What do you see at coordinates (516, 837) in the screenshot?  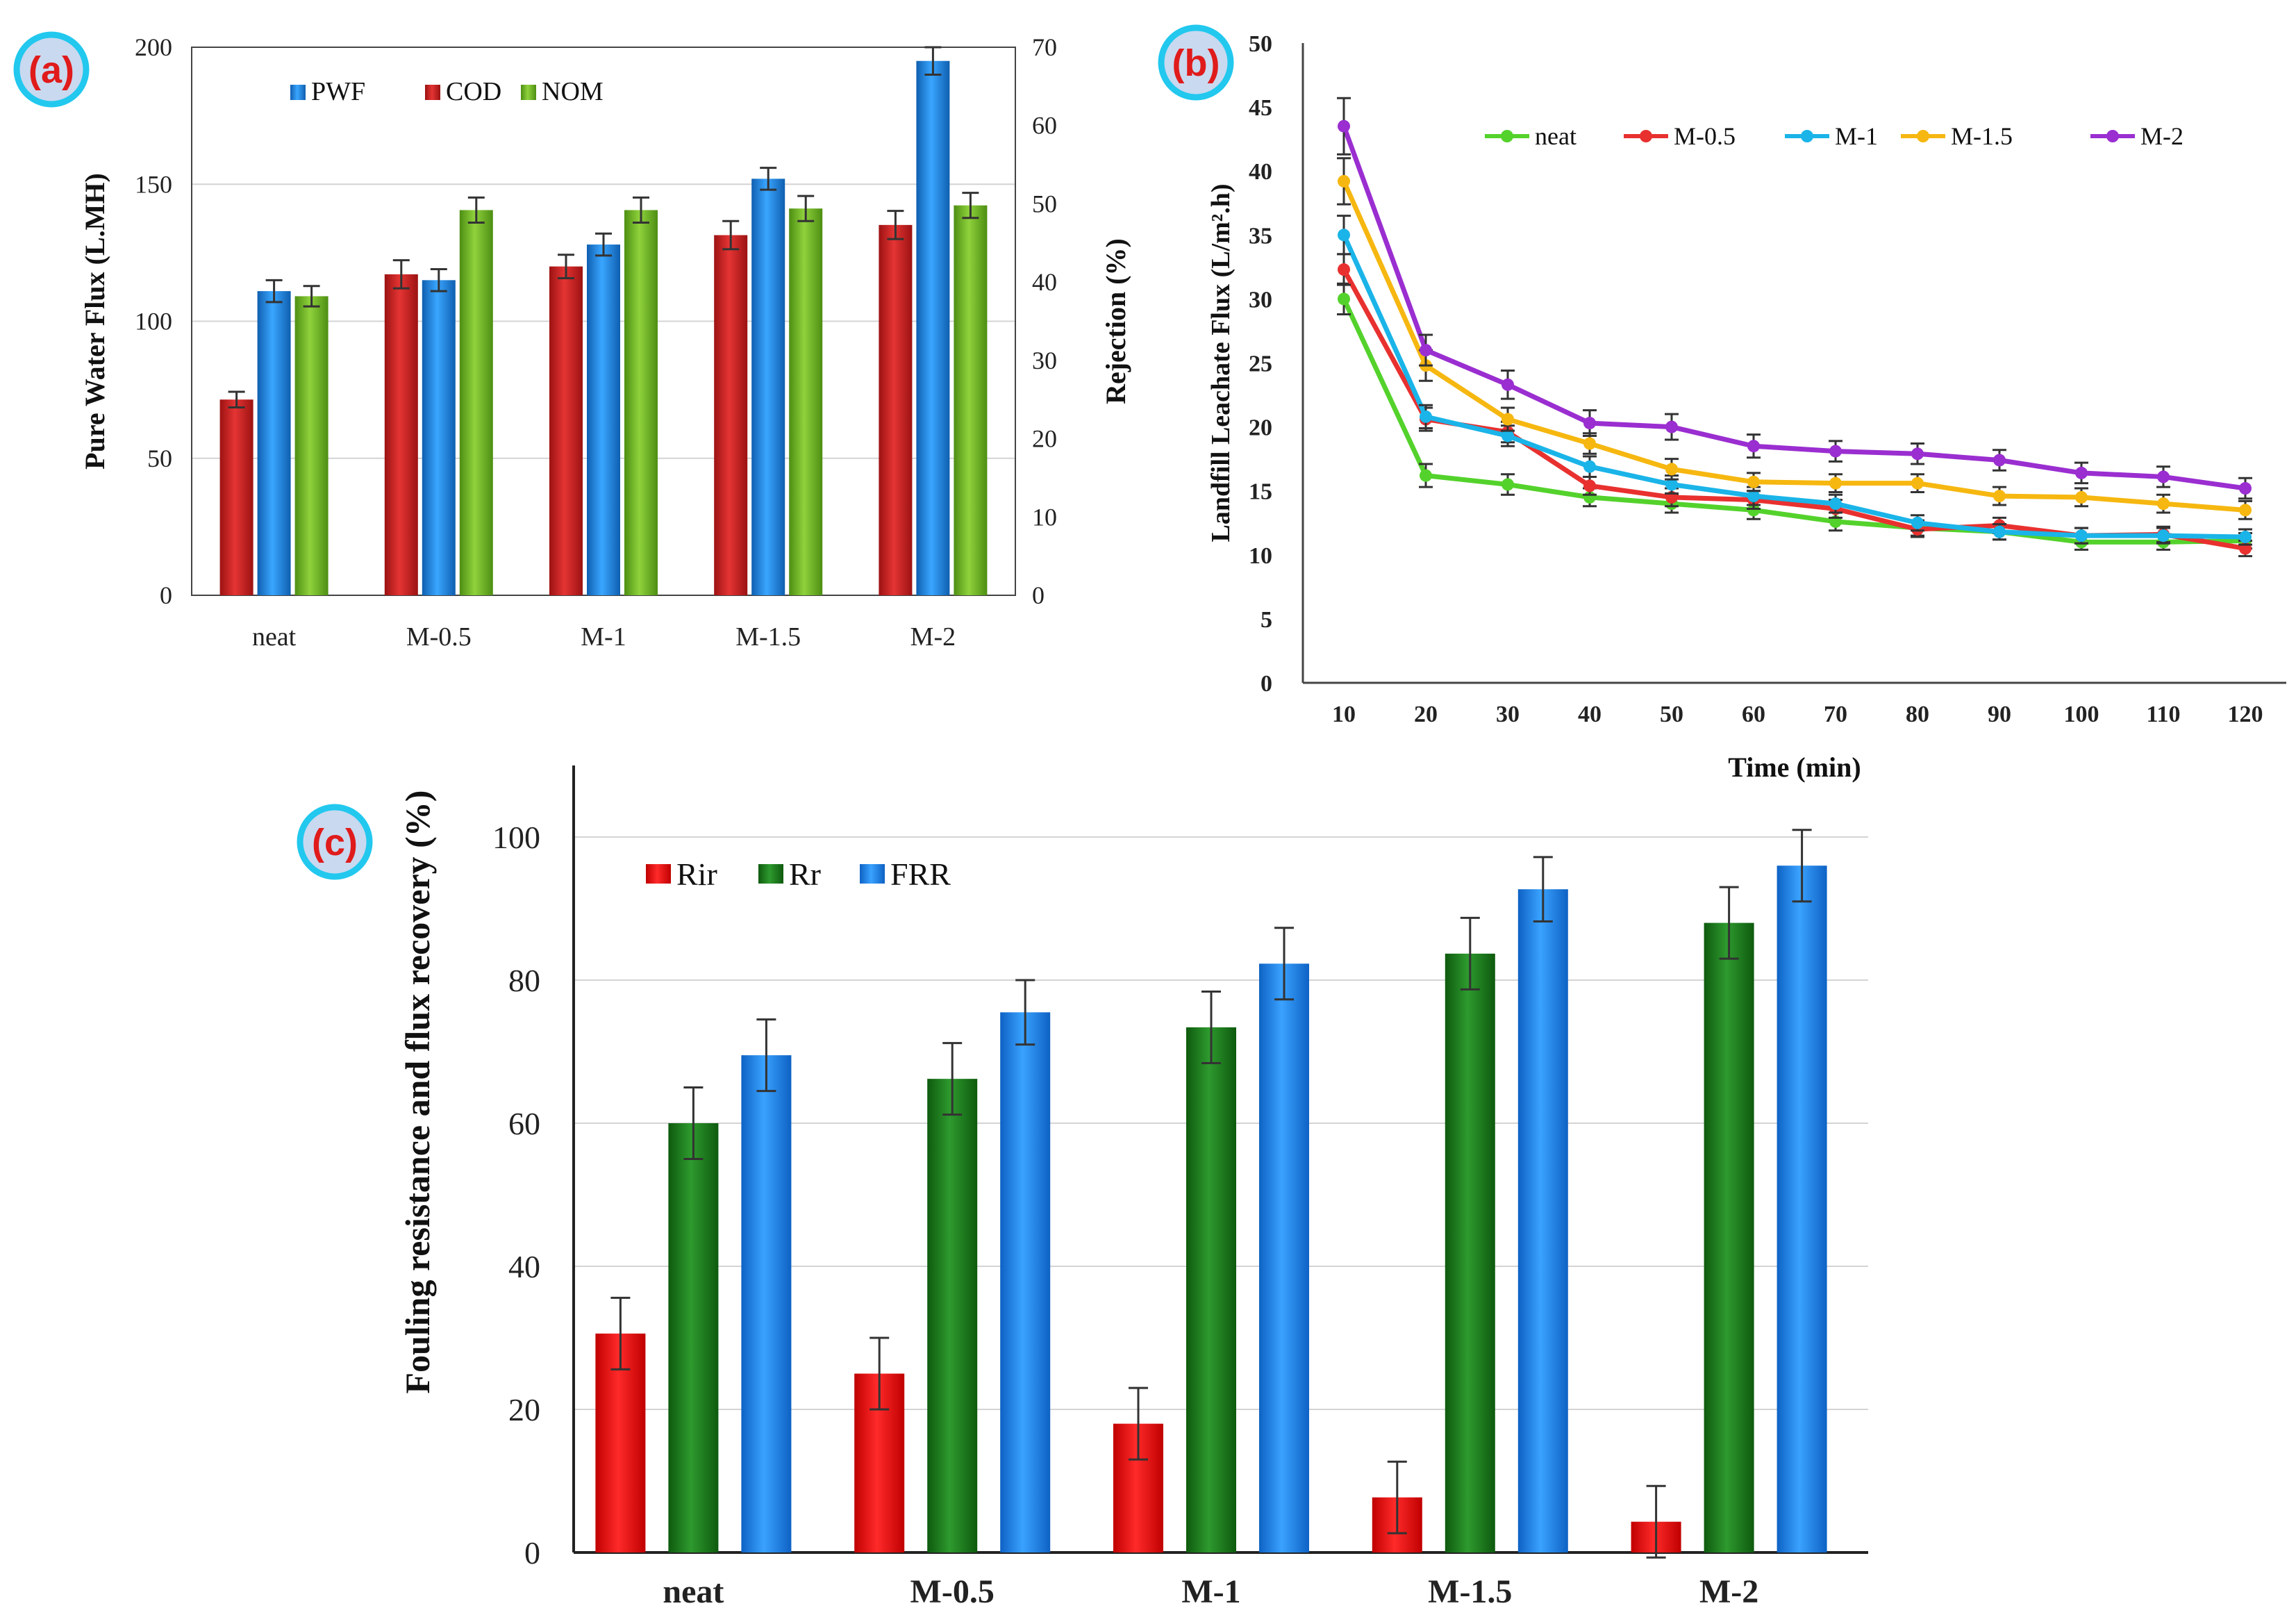 I see `panel-c-ytick-label: 100` at bounding box center [516, 837].